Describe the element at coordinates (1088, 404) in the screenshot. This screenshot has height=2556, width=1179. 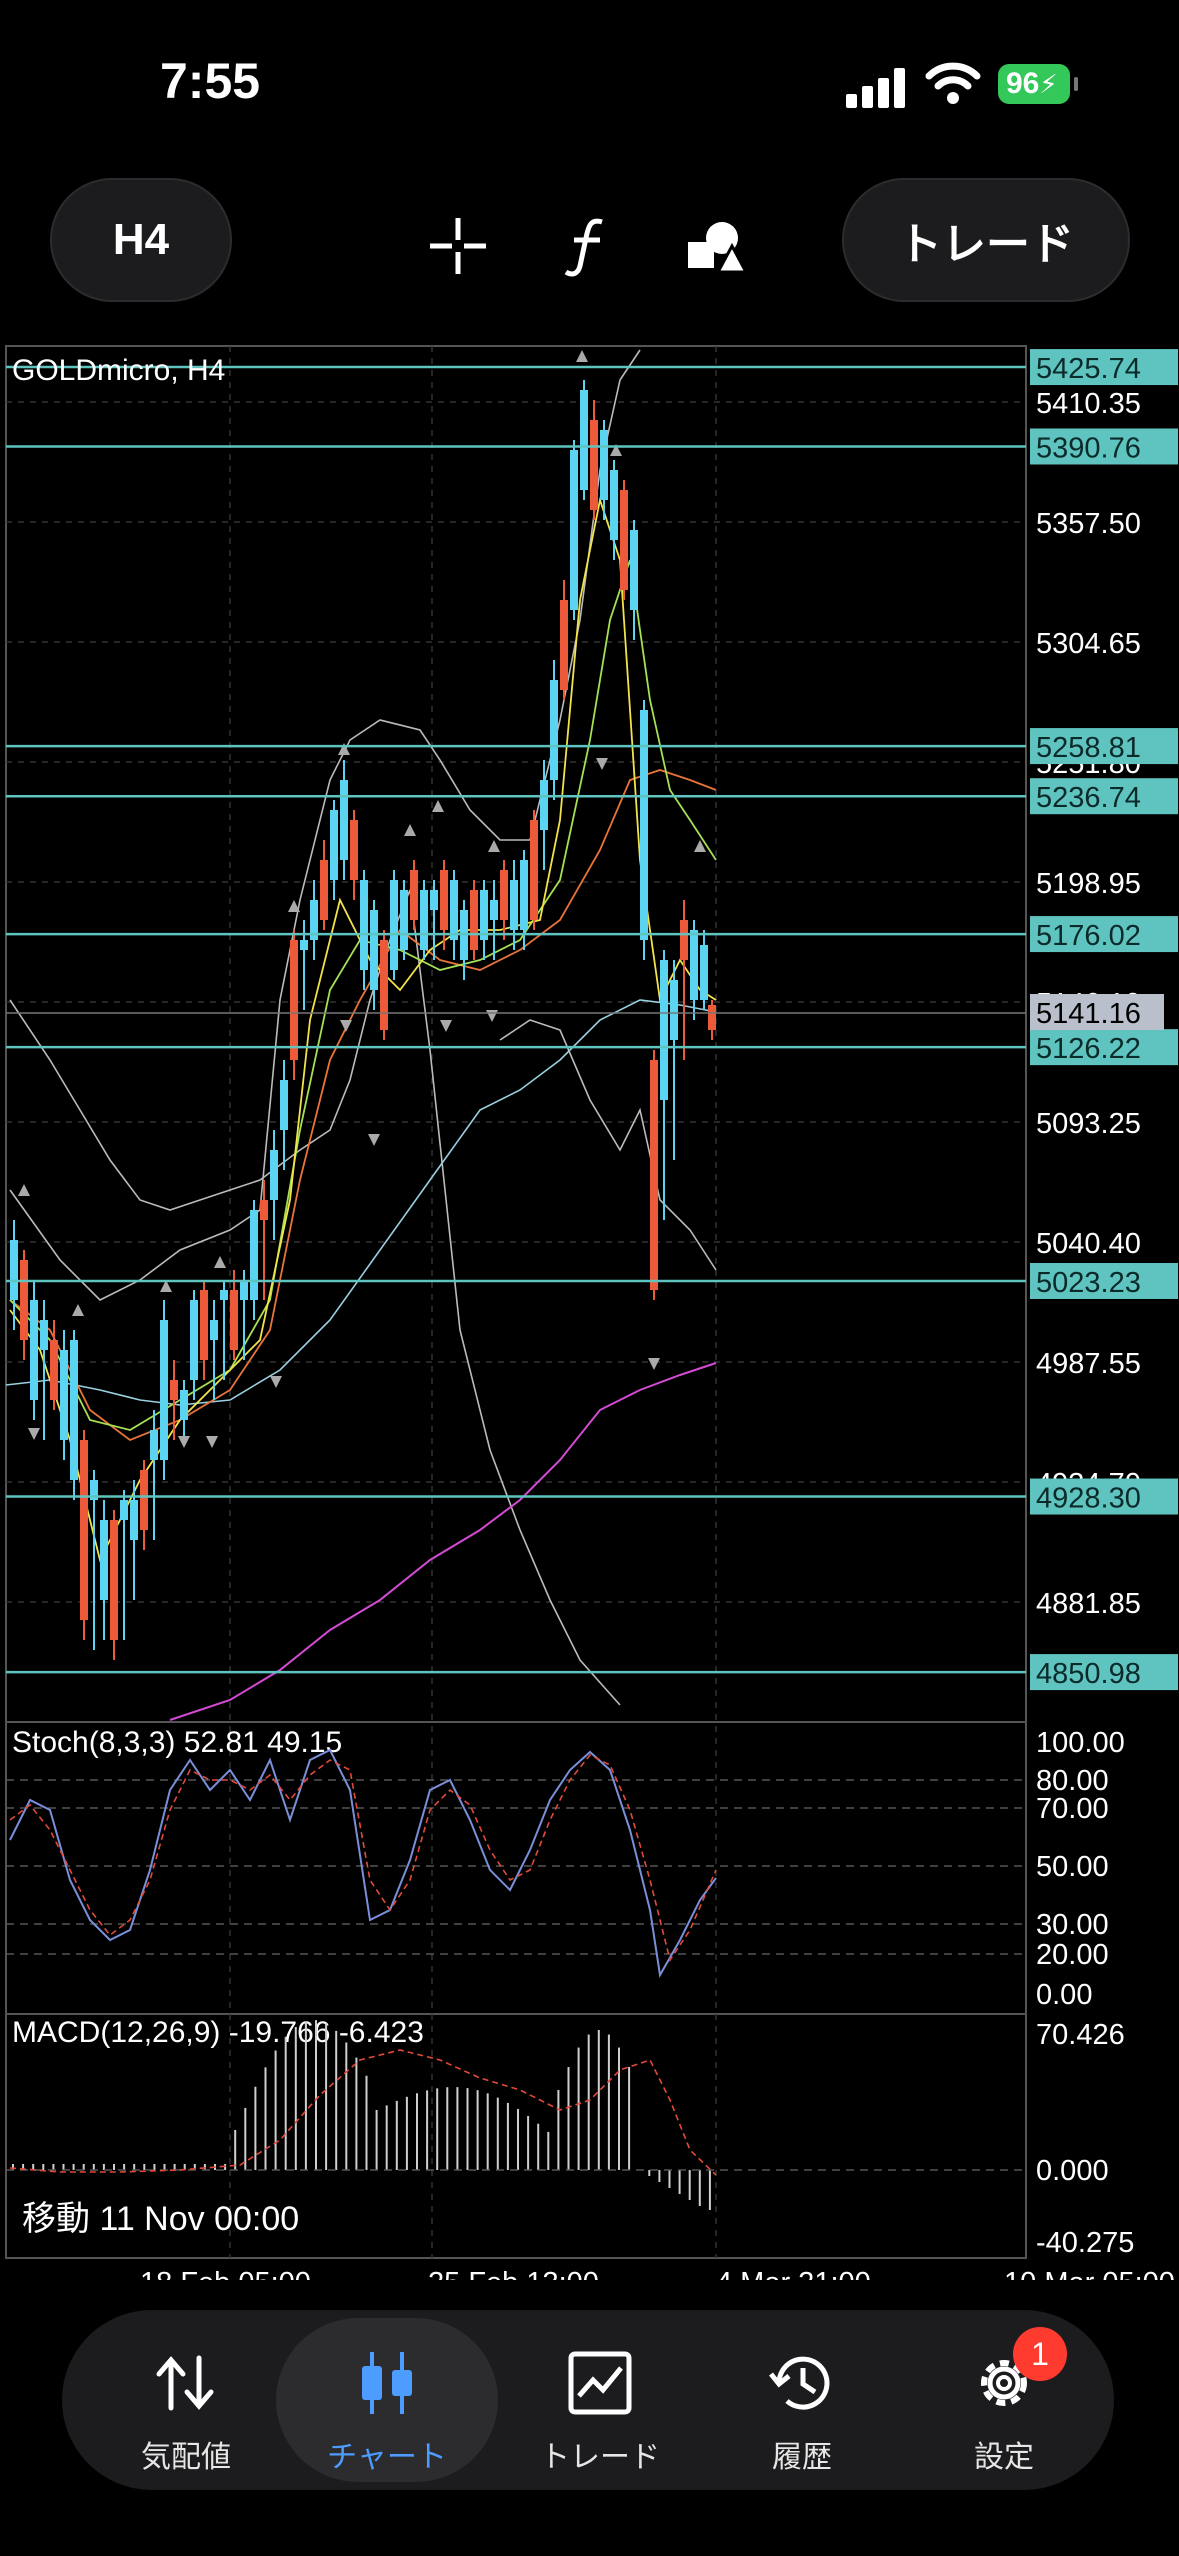
I see `price-tick: 5410.35` at that location.